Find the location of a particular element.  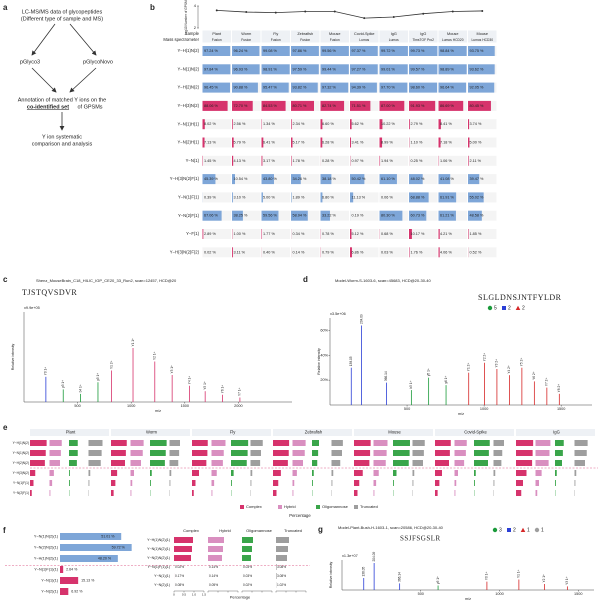

header-cell is located at coordinates (246, 36).